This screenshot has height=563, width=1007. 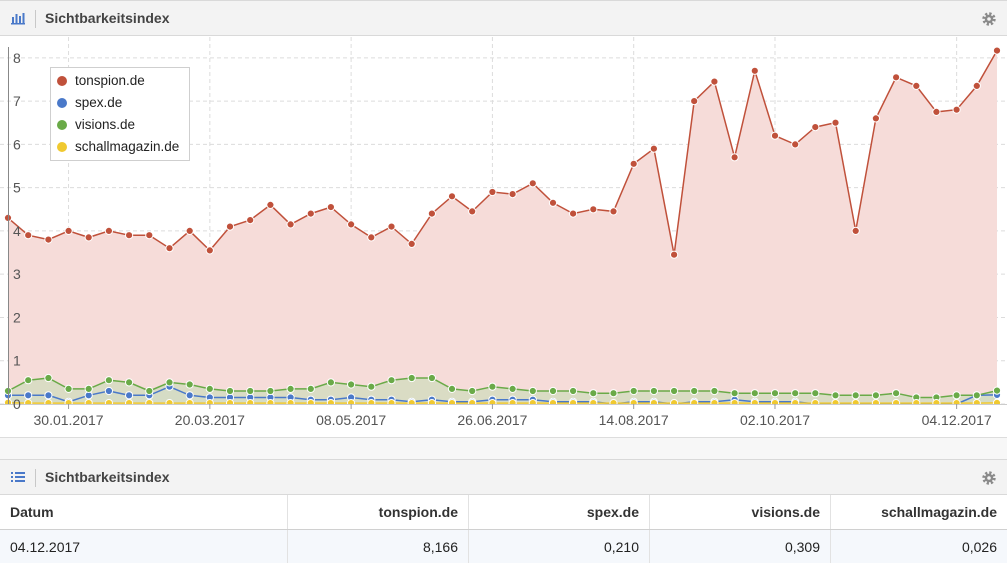 I want to click on x-tick-label: 26.06.2017, so click(x=492, y=420).